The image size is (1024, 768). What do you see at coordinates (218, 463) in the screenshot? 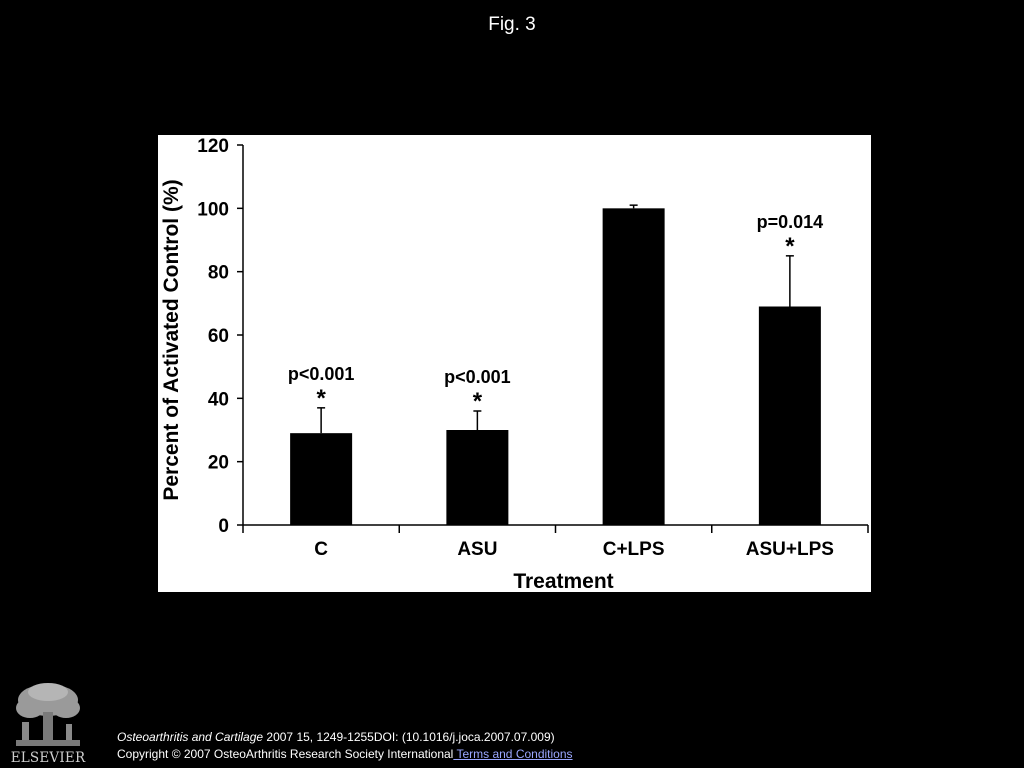
I see `y-tick-label: 20` at bounding box center [218, 463].